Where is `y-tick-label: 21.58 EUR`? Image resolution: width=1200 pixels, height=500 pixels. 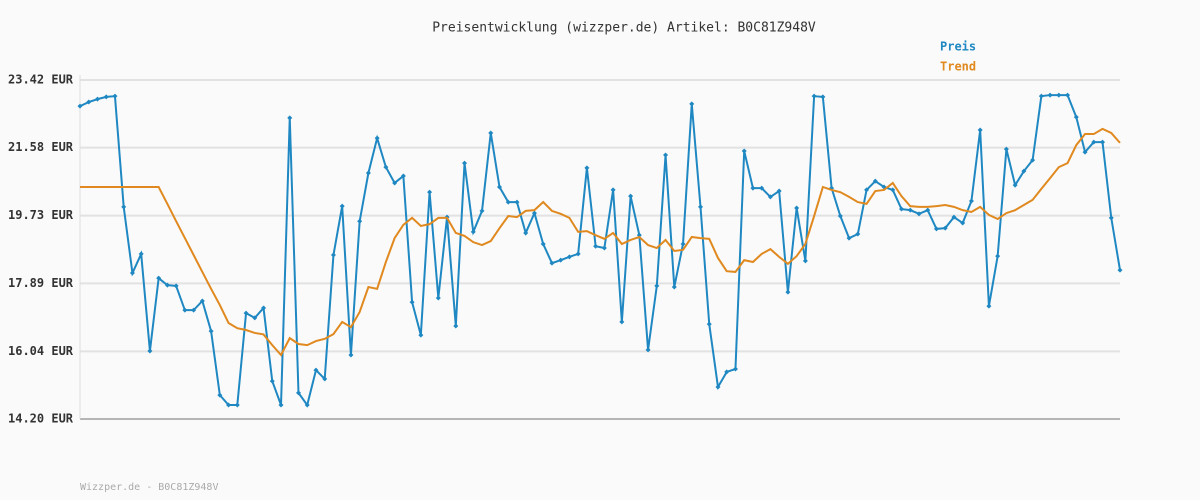
y-tick-label: 21.58 EUR is located at coordinates (41, 147).